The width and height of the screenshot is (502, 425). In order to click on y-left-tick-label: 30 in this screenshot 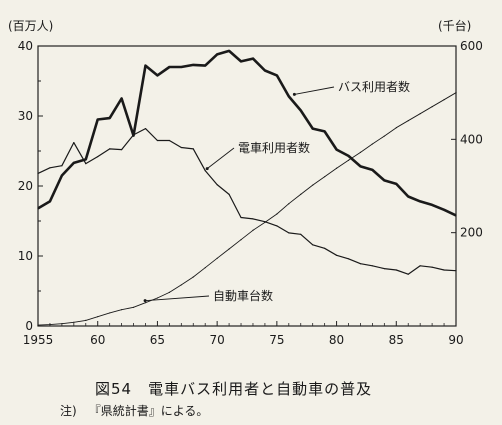, I will do `click(25, 116)`.